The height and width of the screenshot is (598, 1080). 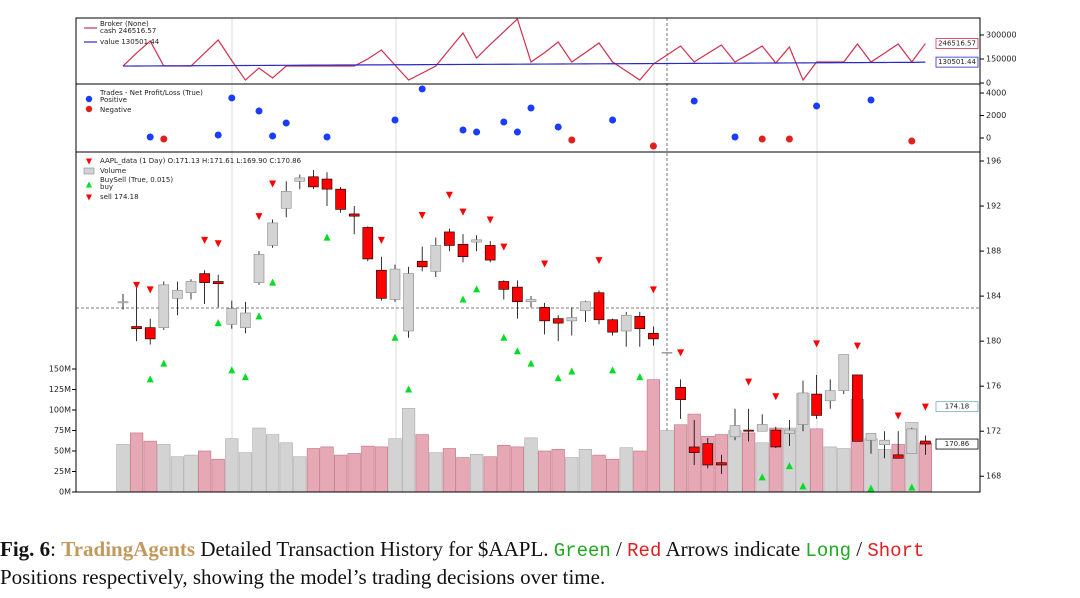 What do you see at coordinates (988, 83) in the screenshot?
I see `y-tick-label: 0` at bounding box center [988, 83].